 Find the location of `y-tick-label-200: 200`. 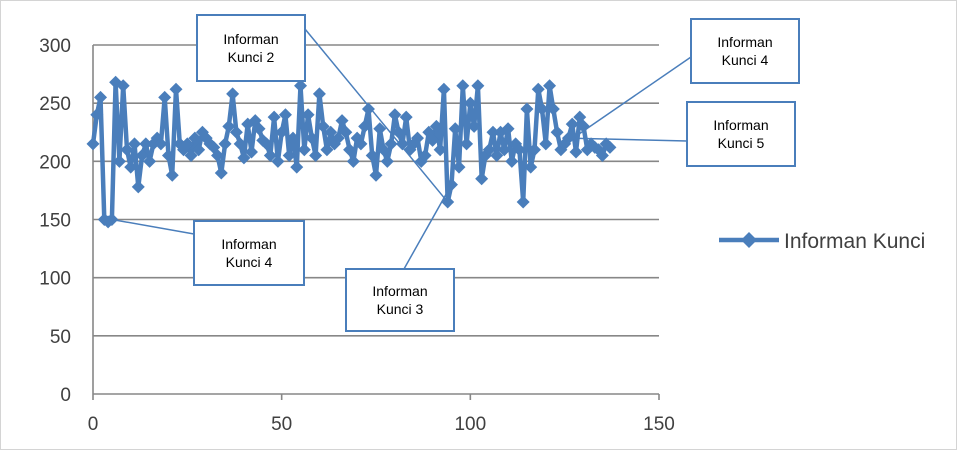

y-tick-label-200: 200 is located at coordinates (55, 162).